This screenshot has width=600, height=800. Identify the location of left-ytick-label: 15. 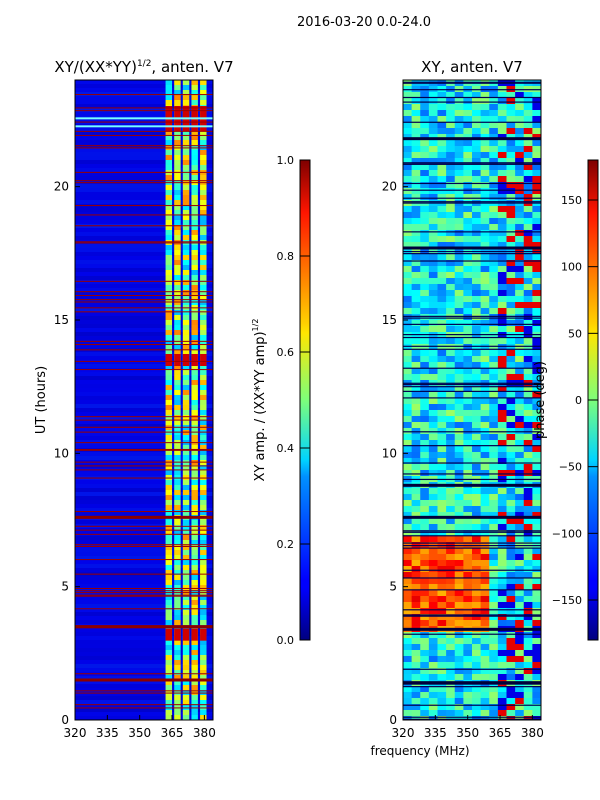
(61, 320).